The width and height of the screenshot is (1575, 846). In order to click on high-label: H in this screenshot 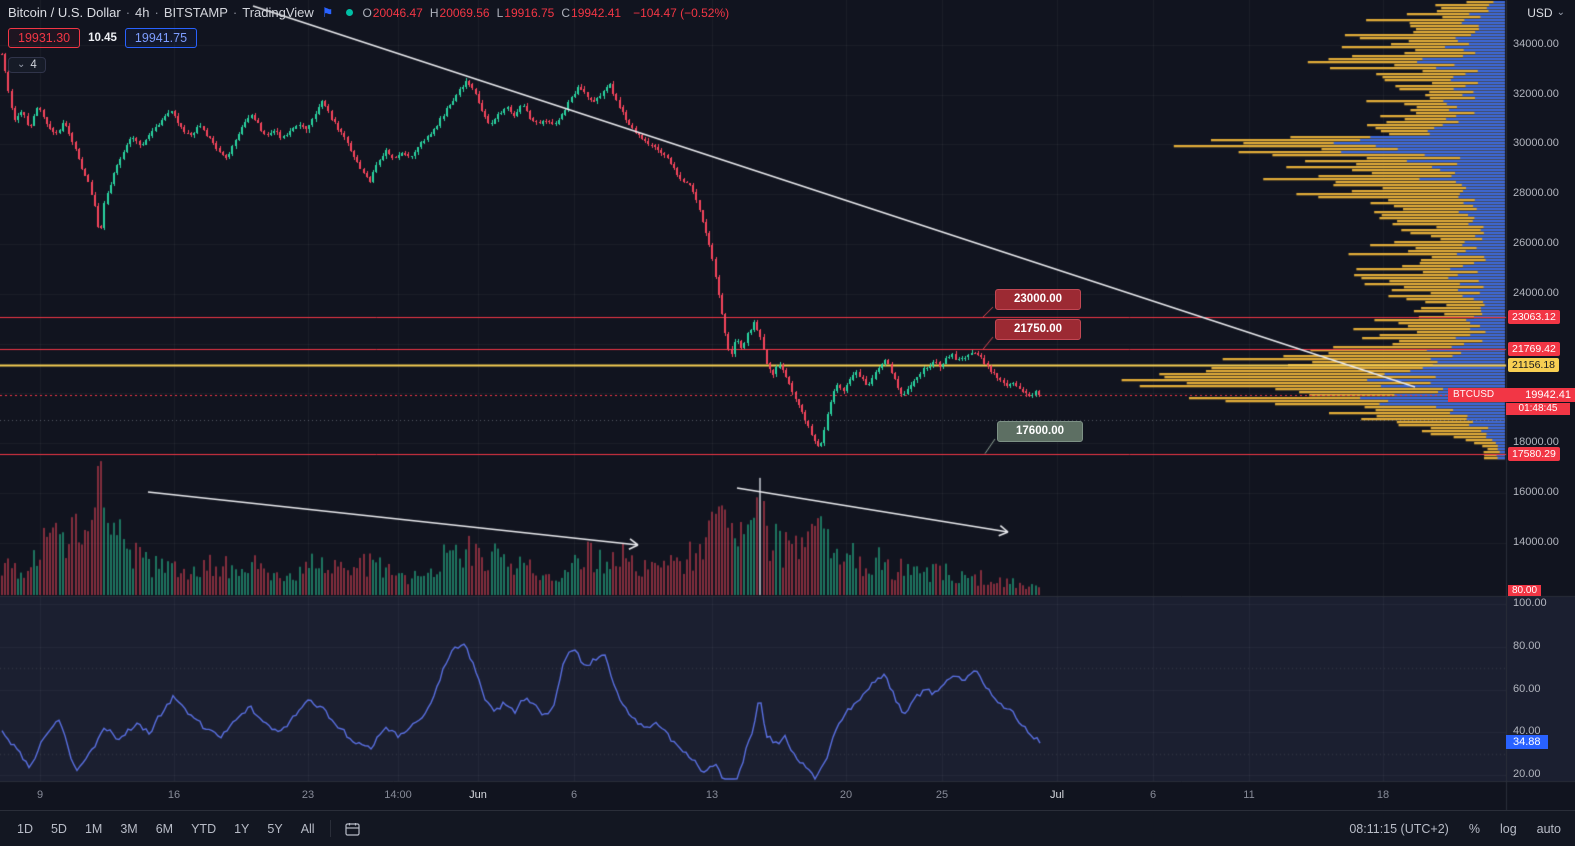, I will do `click(434, 12)`.